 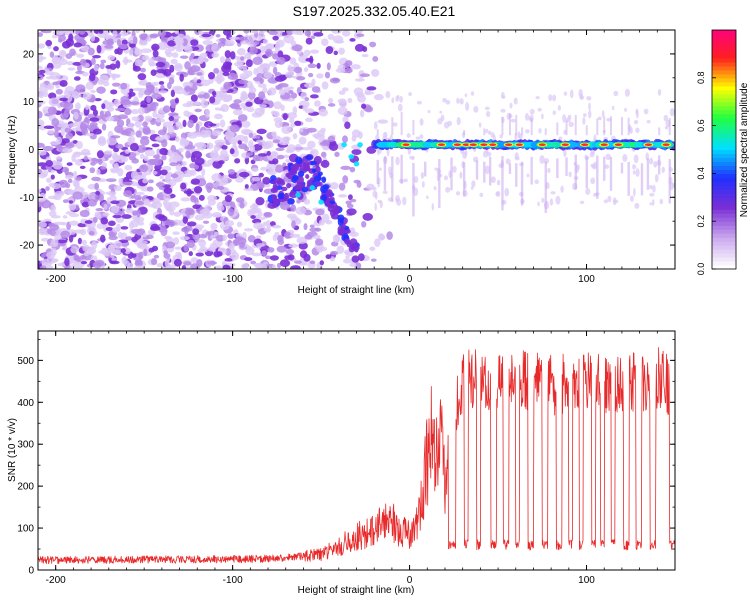 What do you see at coordinates (12, 450) in the screenshot?
I see `snr-y-axis-label: SNR (10 * v/v)` at bounding box center [12, 450].